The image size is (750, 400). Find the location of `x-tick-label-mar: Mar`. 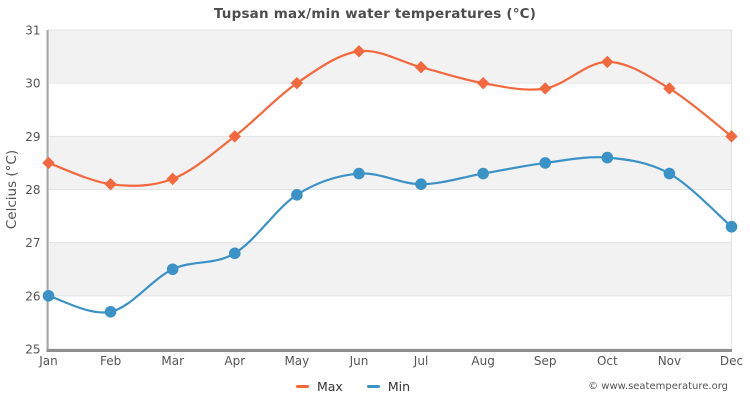

x-tick-label-mar: Mar is located at coordinates (172, 361).